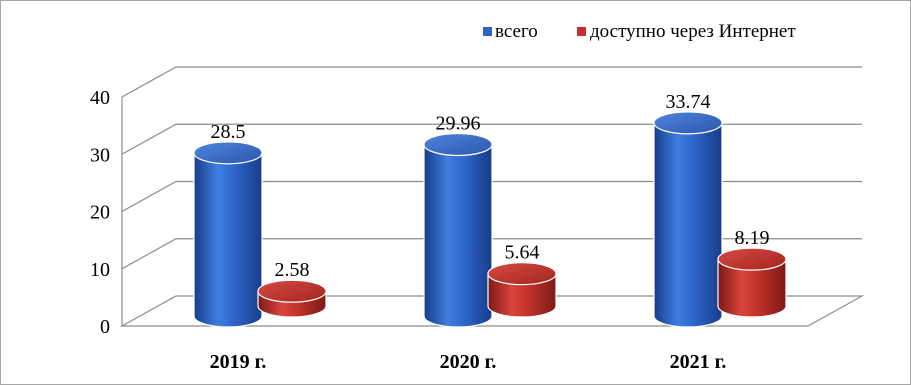 The width and height of the screenshot is (911, 385). I want to click on y-tick-label: 10, so click(100, 270).